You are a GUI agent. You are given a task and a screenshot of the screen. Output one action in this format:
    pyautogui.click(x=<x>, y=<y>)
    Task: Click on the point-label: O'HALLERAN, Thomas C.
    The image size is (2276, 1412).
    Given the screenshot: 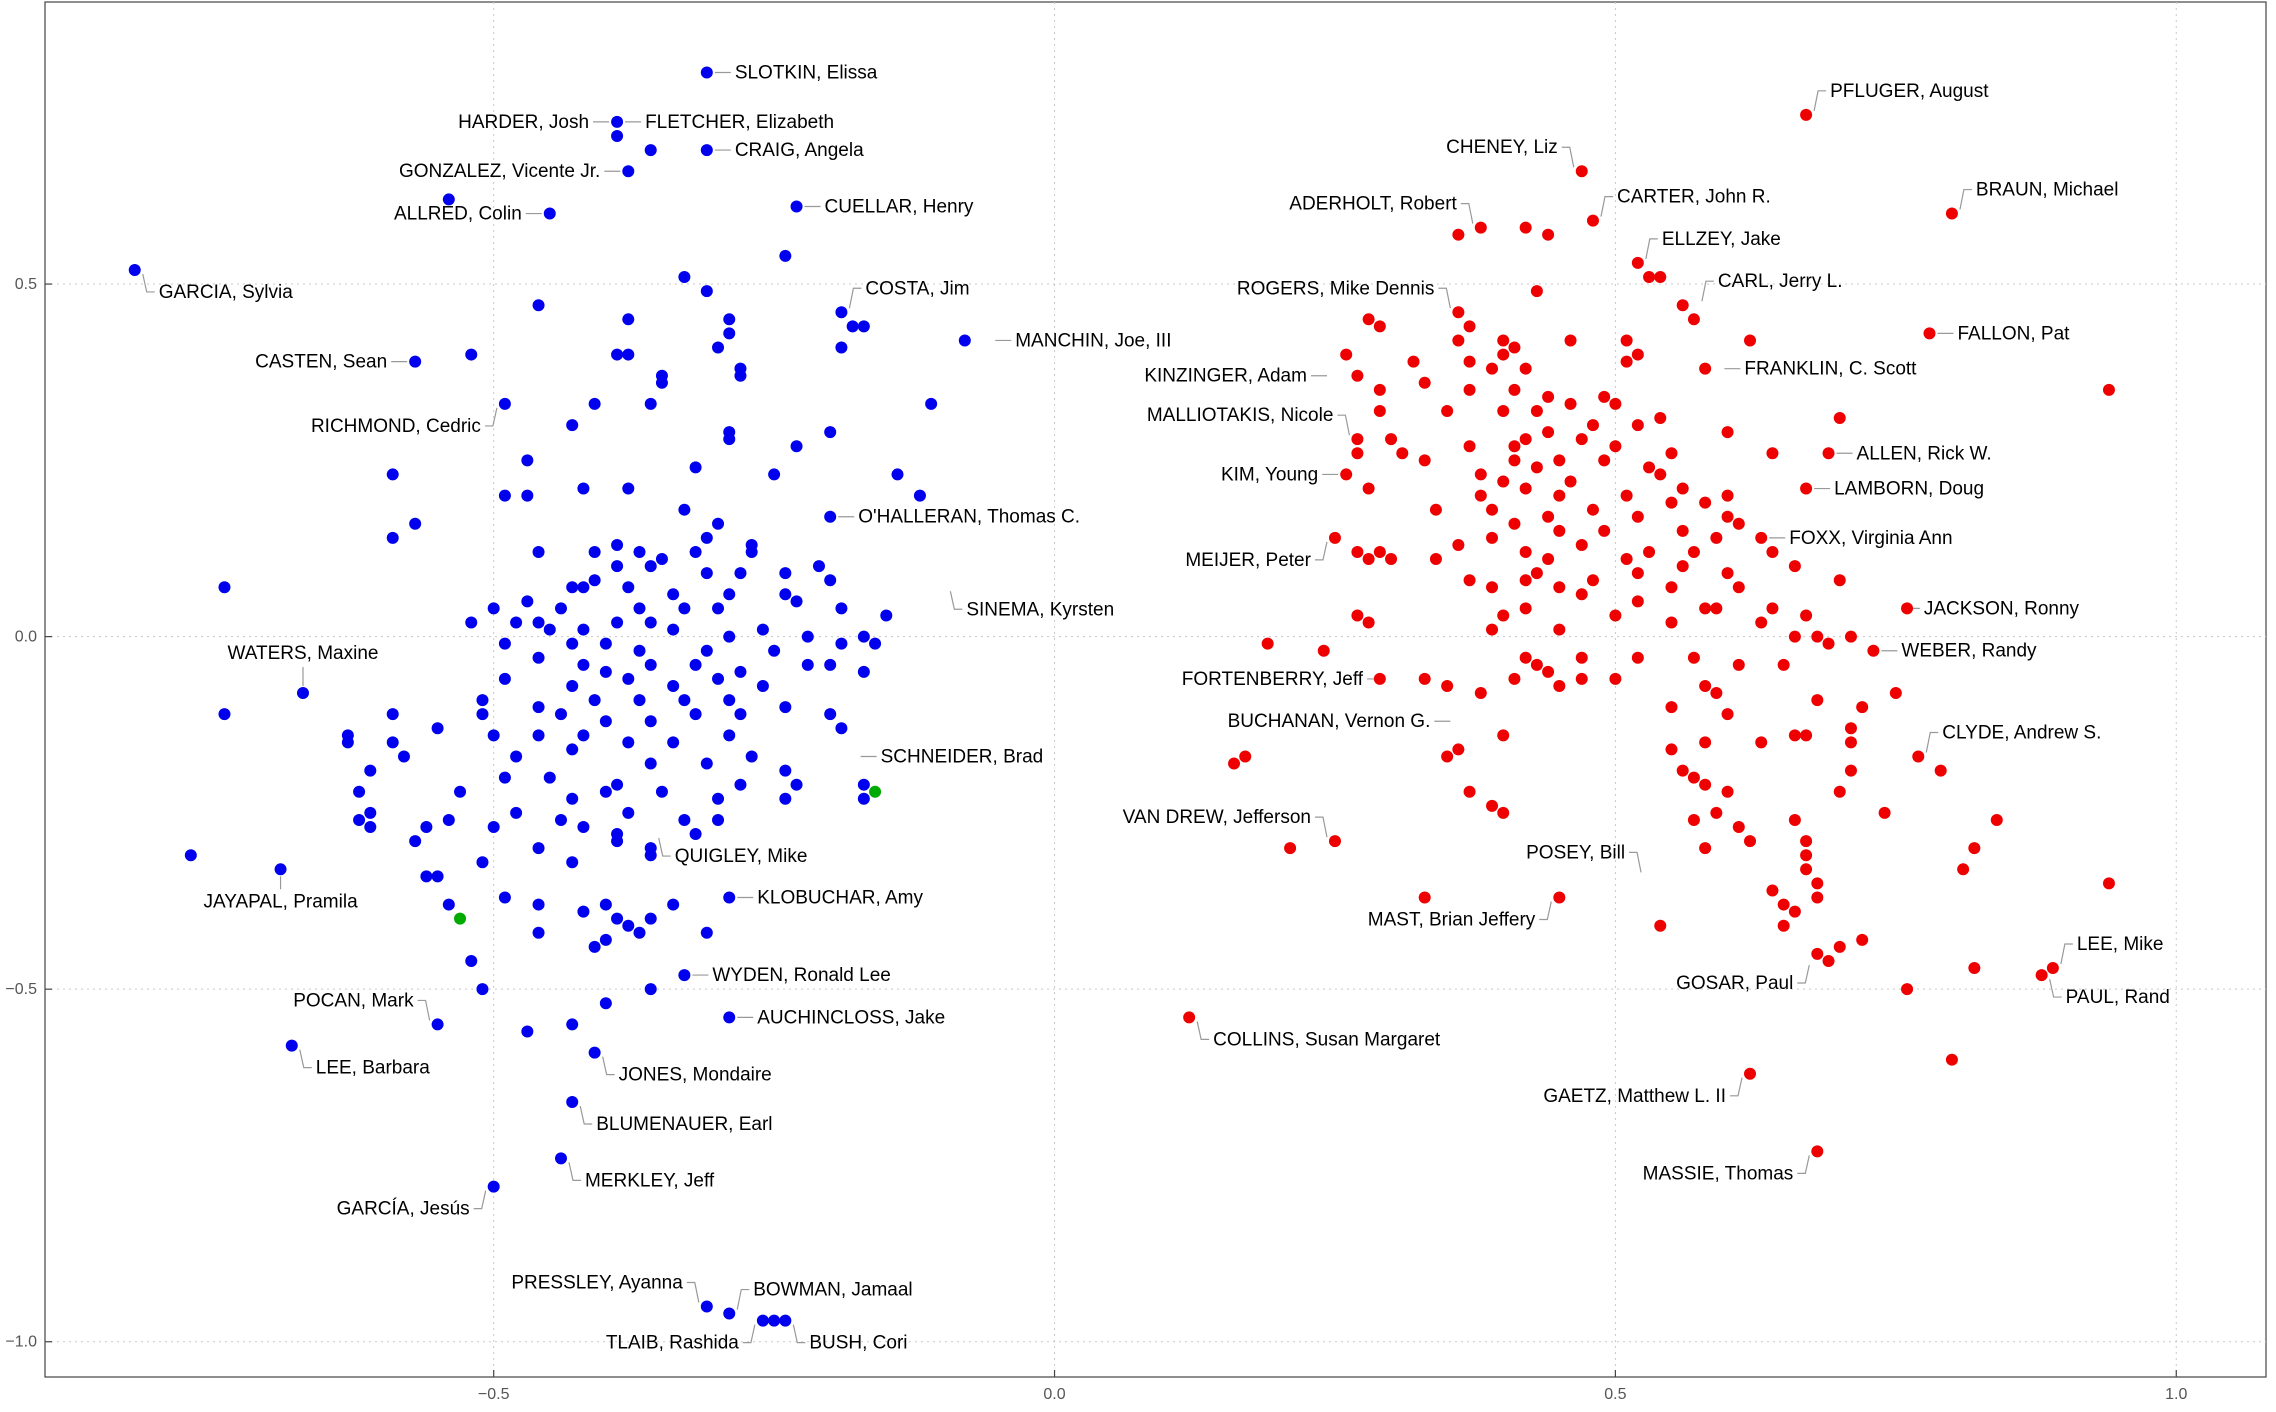 What is the action you would take?
    pyautogui.click(x=969, y=517)
    